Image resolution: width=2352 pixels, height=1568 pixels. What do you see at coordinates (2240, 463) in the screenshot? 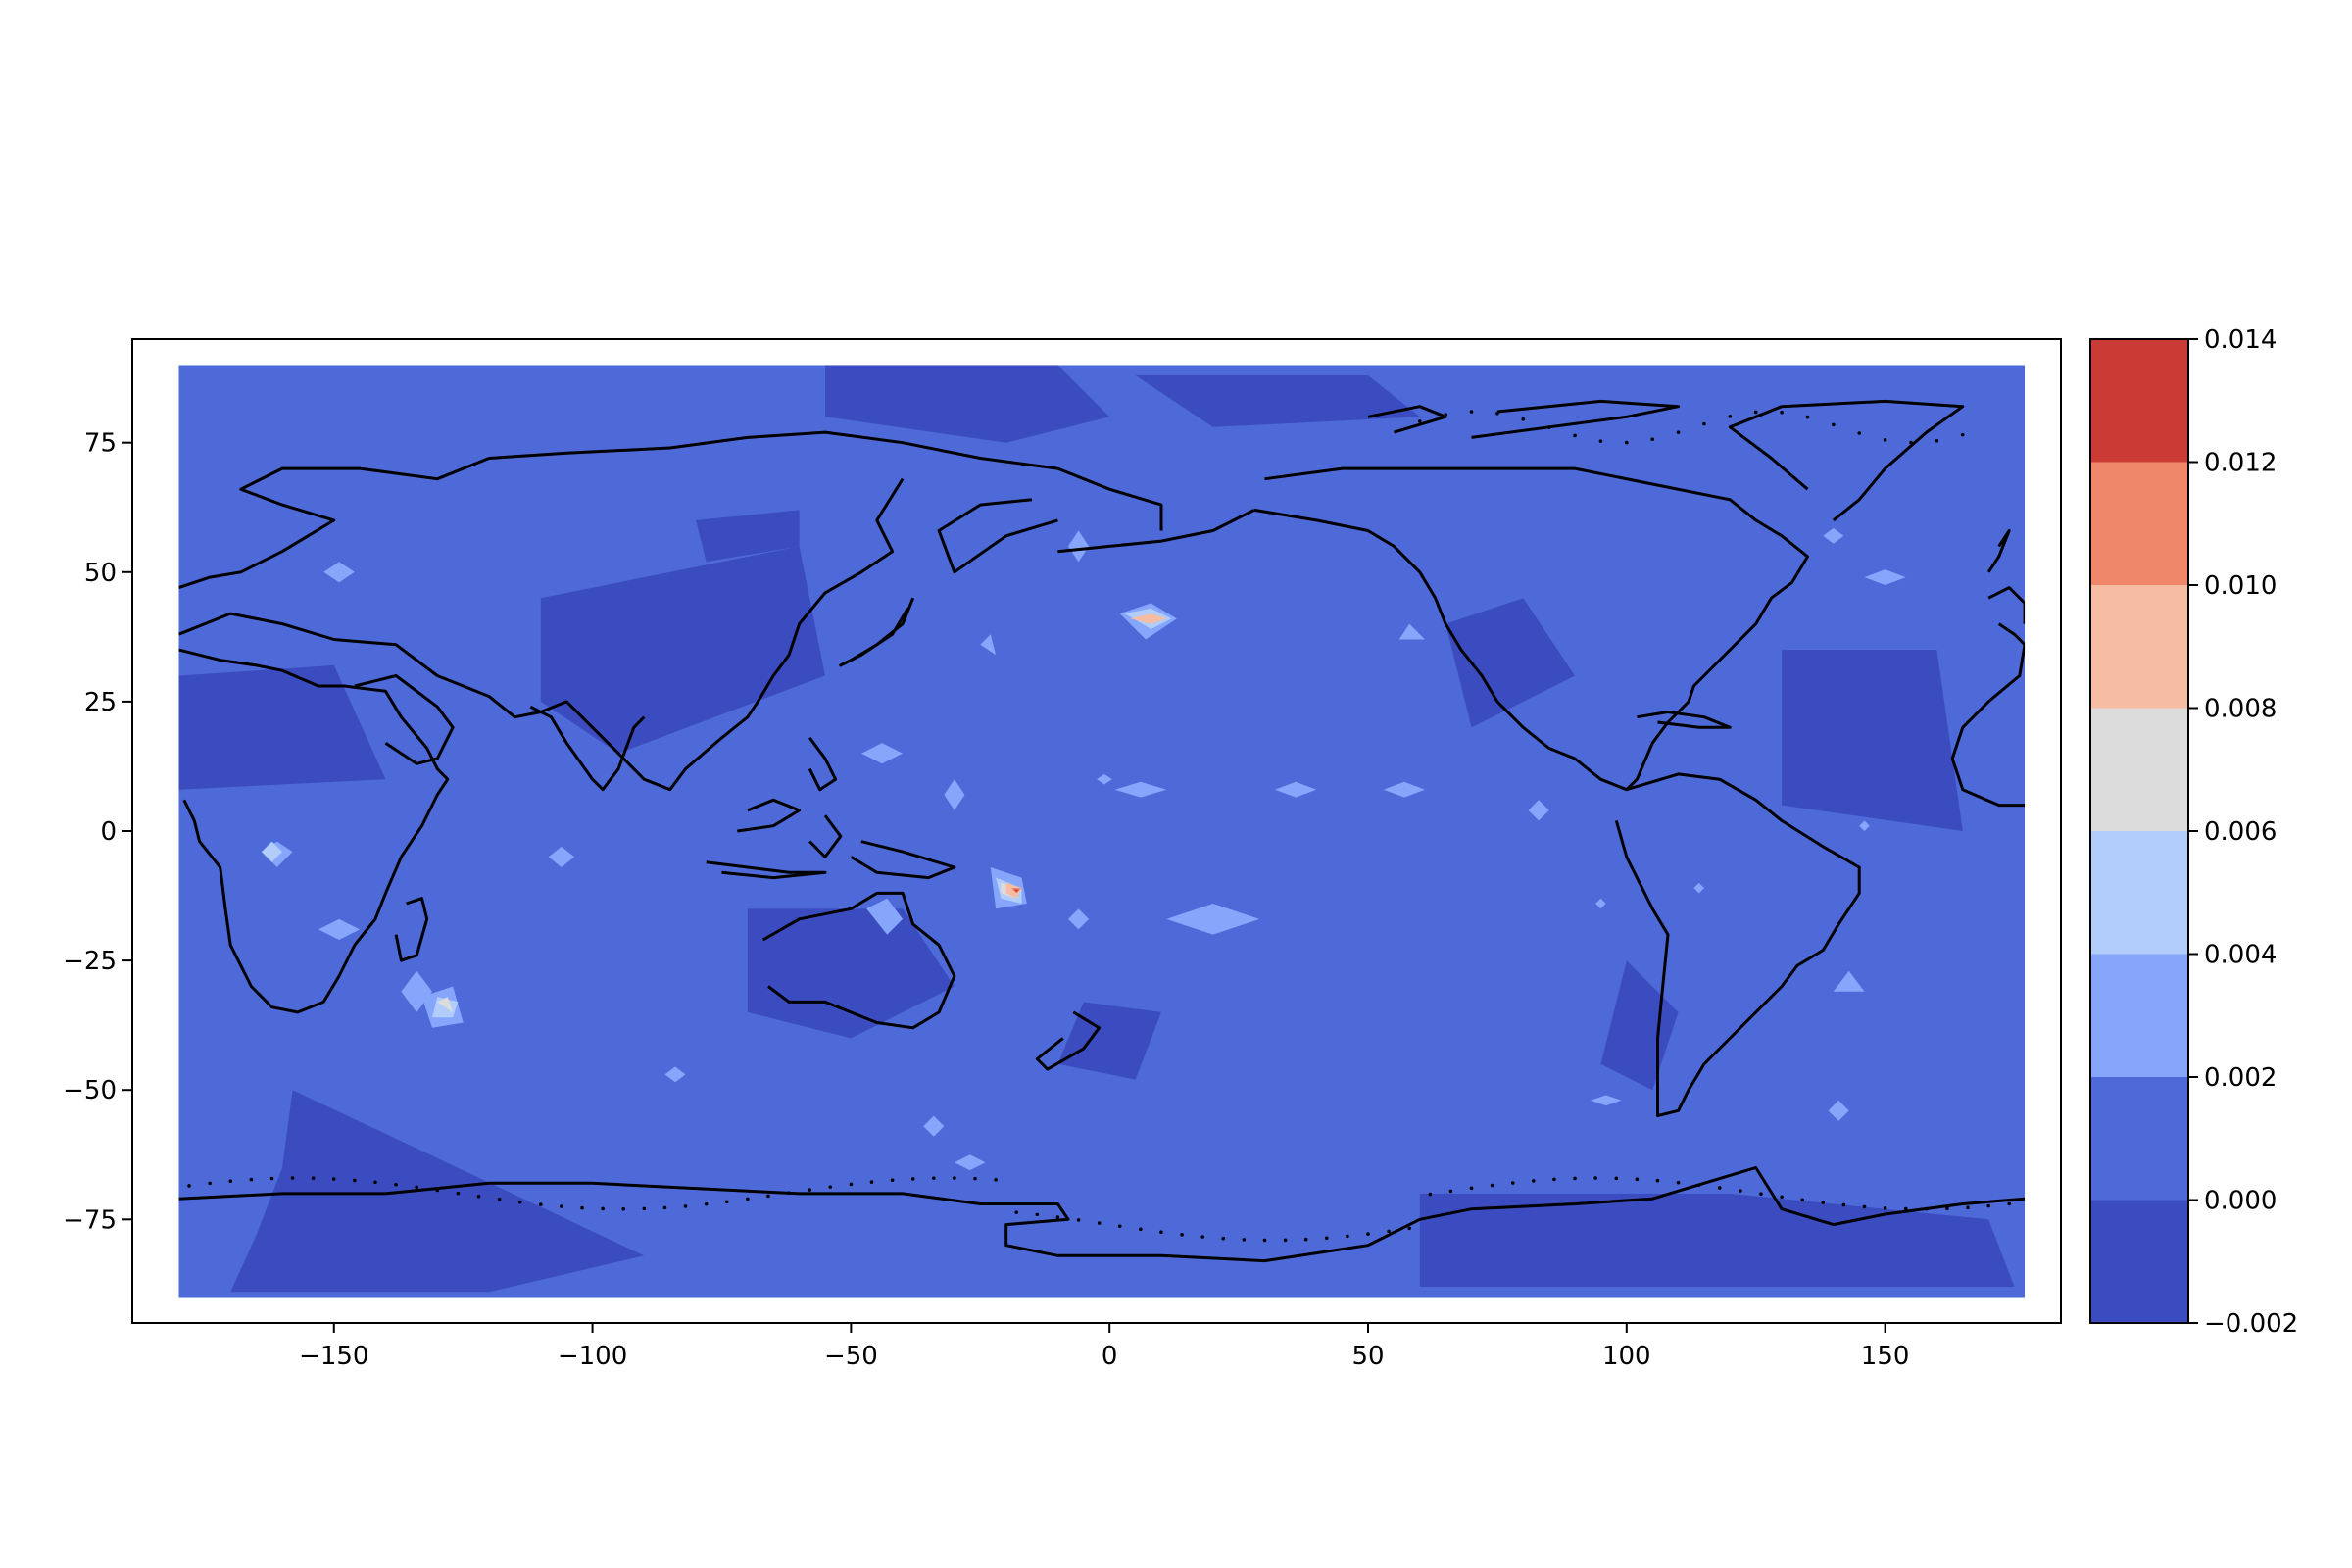
I see `colorbar-tick-label: 0.012` at bounding box center [2240, 463].